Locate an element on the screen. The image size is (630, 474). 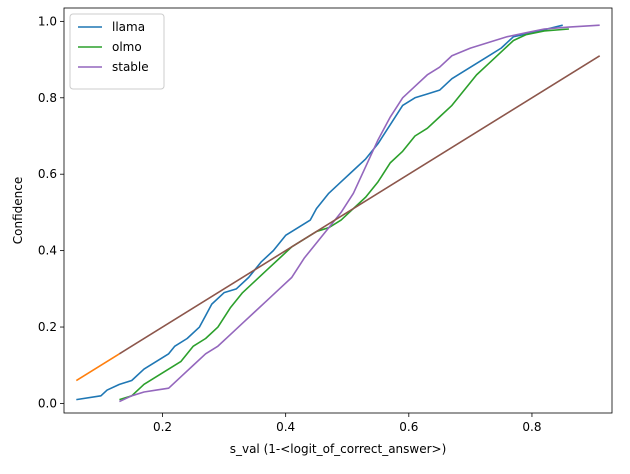
x-axis-ticks: 0.2 0.4 0.6 0.8 is located at coordinates (347, 423).